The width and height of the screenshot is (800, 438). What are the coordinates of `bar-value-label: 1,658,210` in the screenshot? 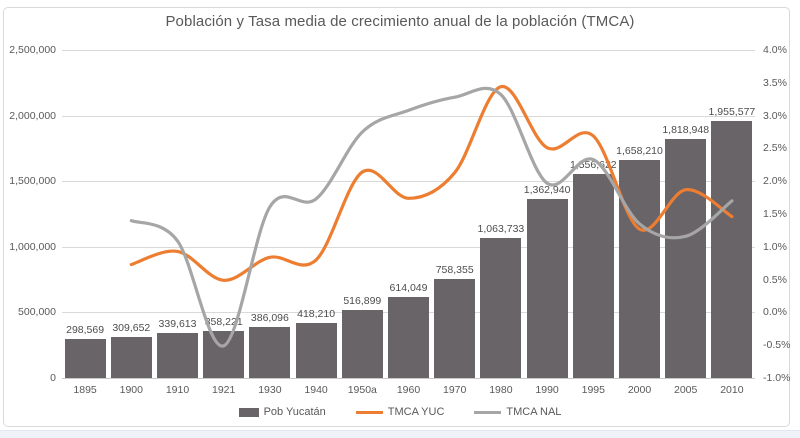 It's located at (639, 151).